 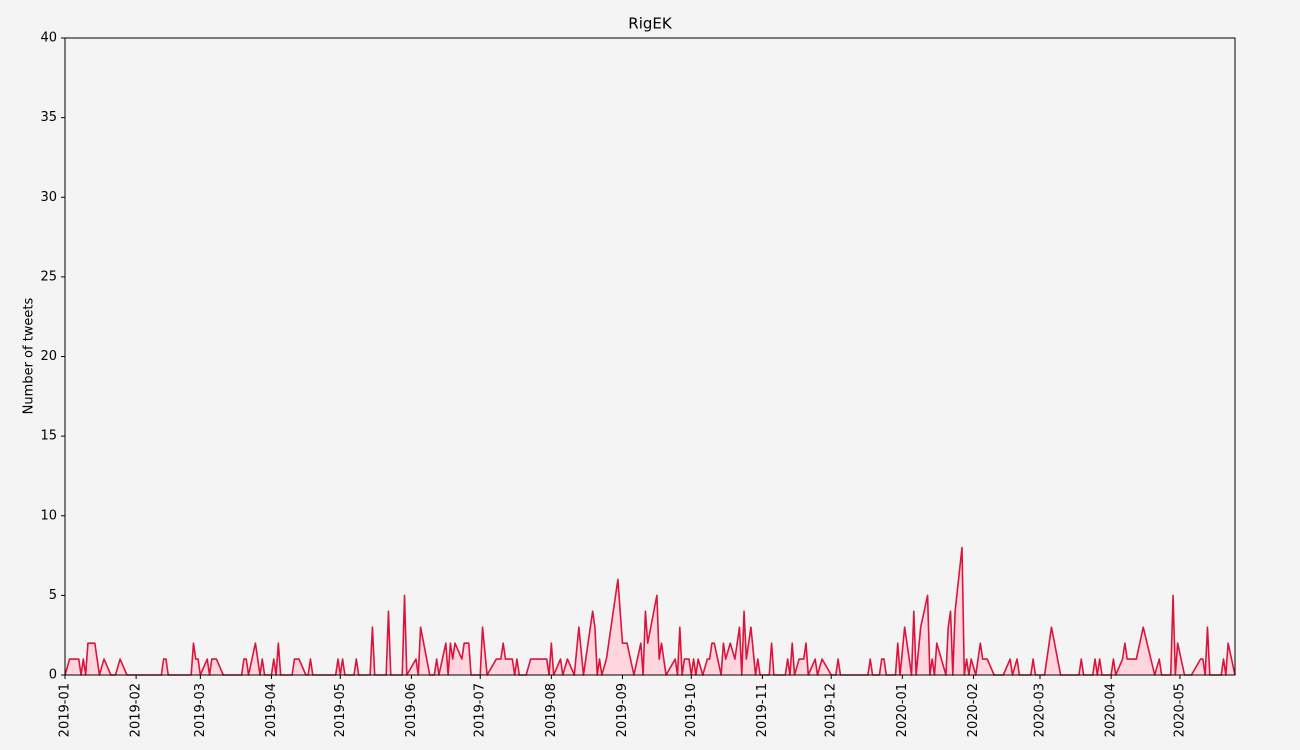 I want to click on x-tick-label: 2019-12, so click(x=831, y=710).